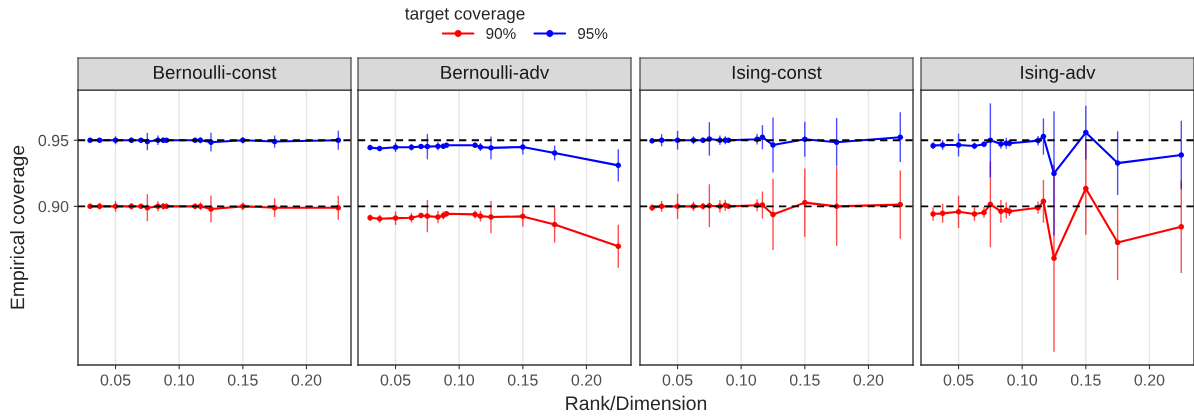 The height and width of the screenshot is (418, 1194). What do you see at coordinates (777, 74) in the screenshot?
I see `chart-title: Ising-const` at bounding box center [777, 74].